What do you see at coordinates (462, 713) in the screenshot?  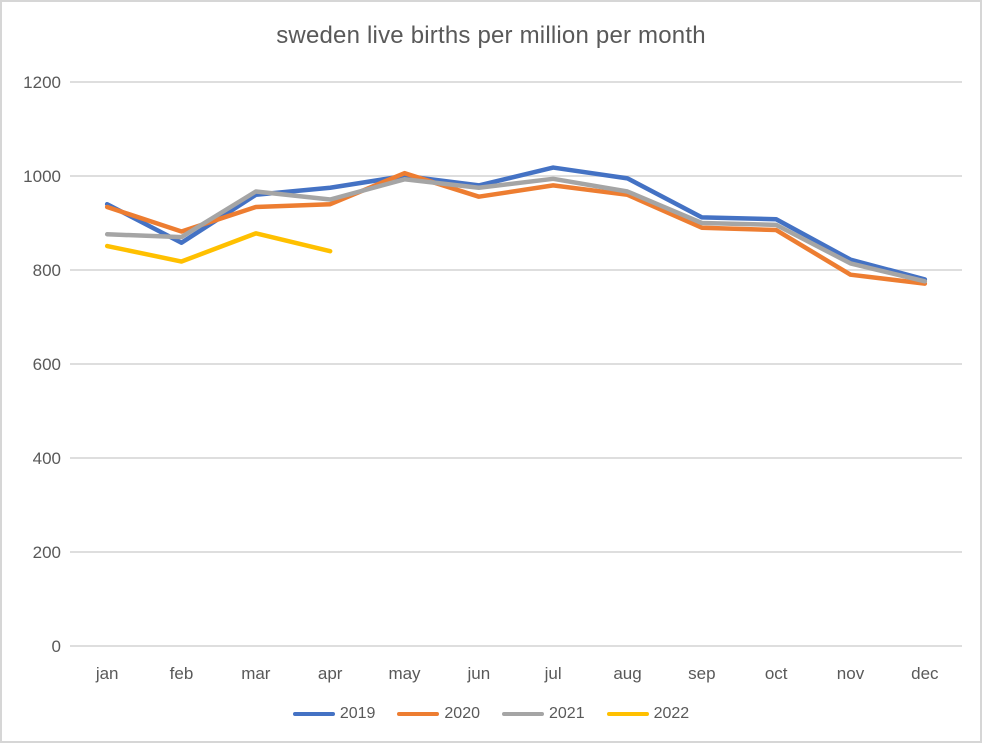 I see `legend-label: 2020` at bounding box center [462, 713].